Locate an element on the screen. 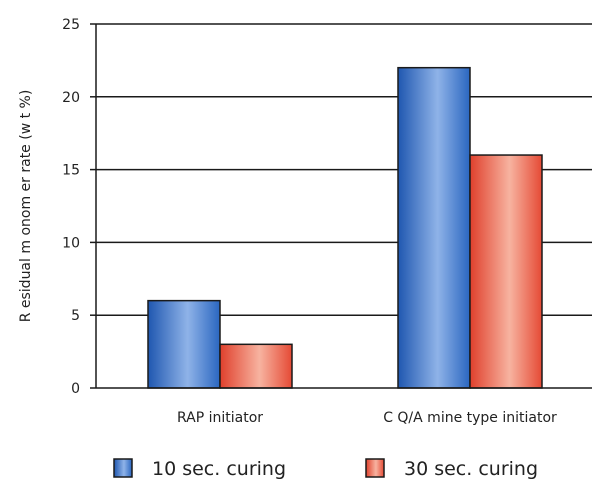 The height and width of the screenshot is (484, 592). category-label-1: C Q/A mine type initiator is located at coordinates (470, 418).